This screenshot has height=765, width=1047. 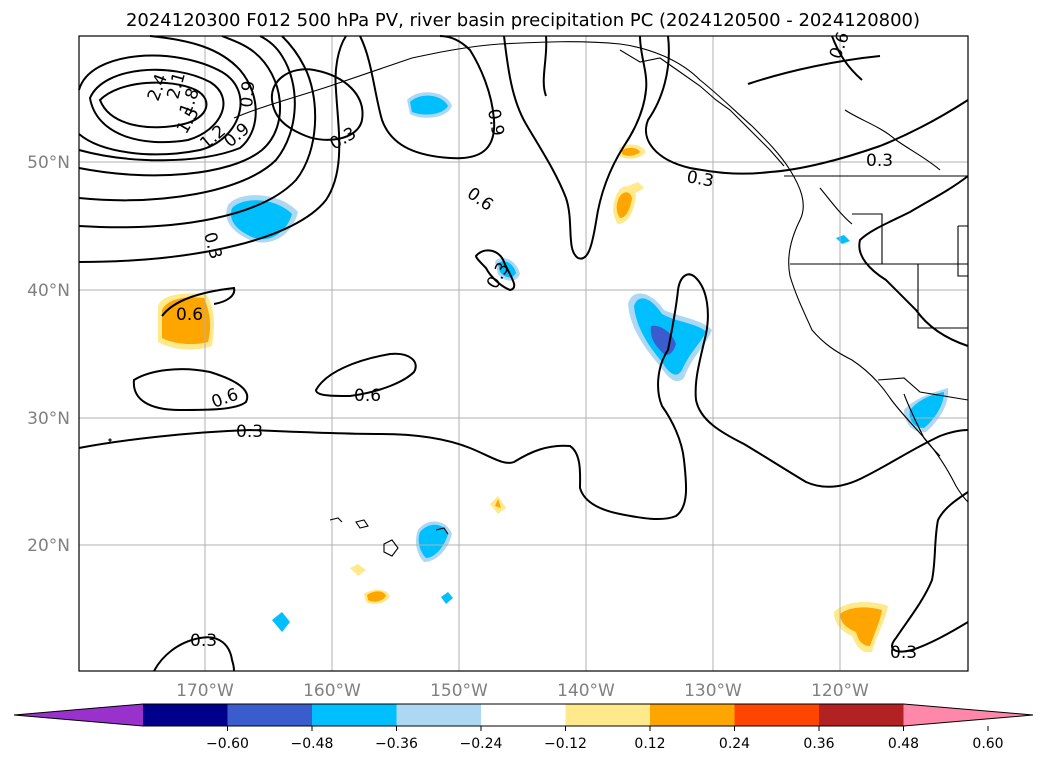 What do you see at coordinates (396, 744) in the screenshot?
I see `colorbar-tick-label: −0.36` at bounding box center [396, 744].